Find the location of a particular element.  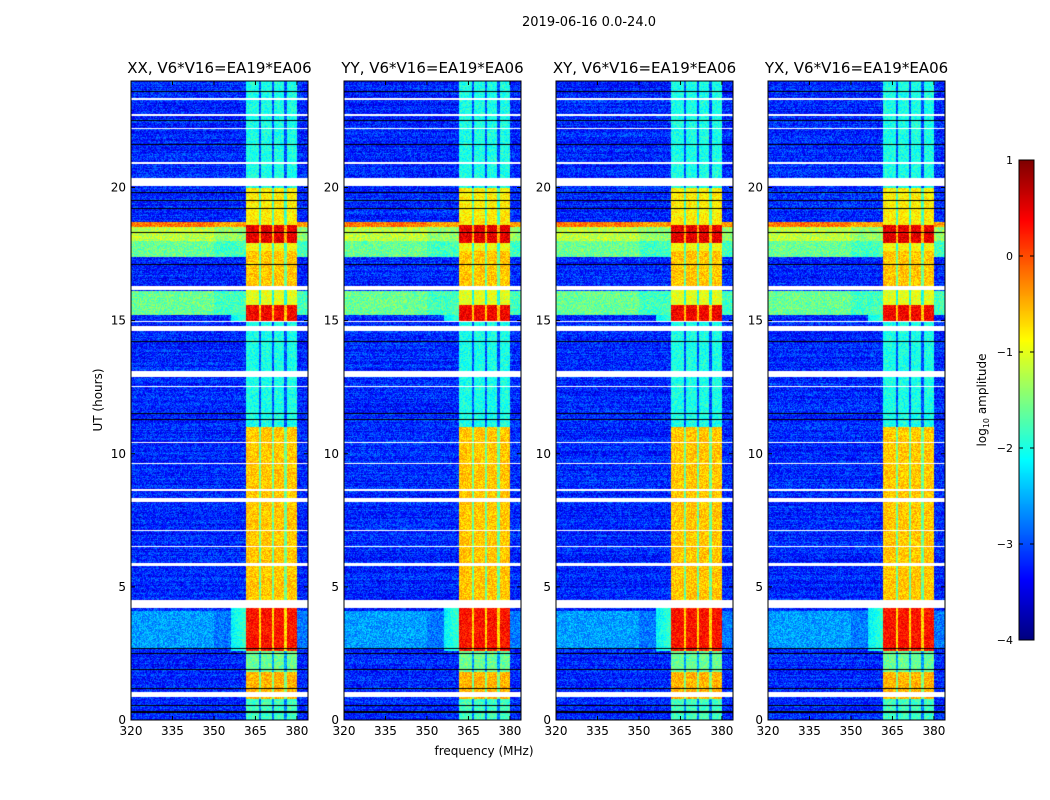

heatmap-xx is located at coordinates (219, 400).